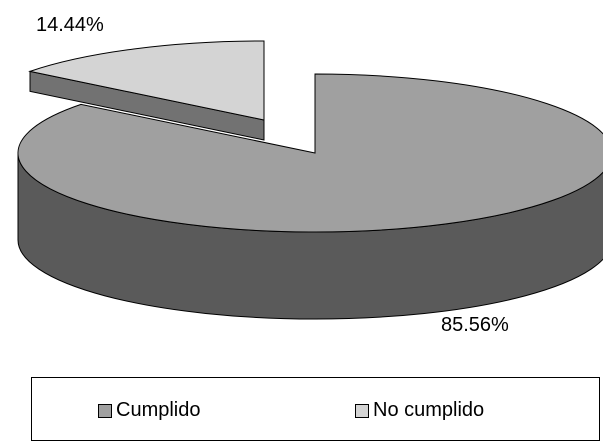  I want to click on legend-swatch-cumplido, so click(105, 410).